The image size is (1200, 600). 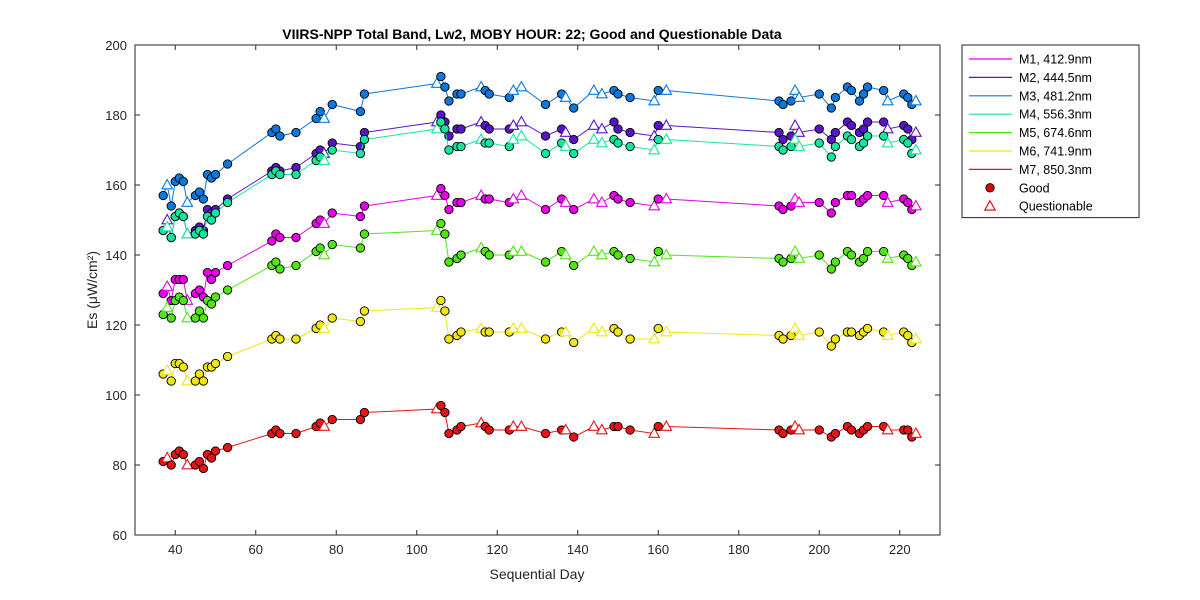 What do you see at coordinates (1055, 133) in the screenshot?
I see `legend-entry: M5, 674.6nm` at bounding box center [1055, 133].